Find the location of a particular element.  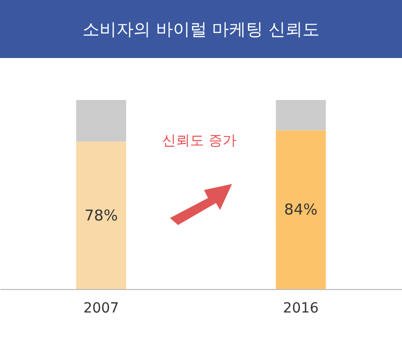

data-label: 78% is located at coordinates (101, 215).